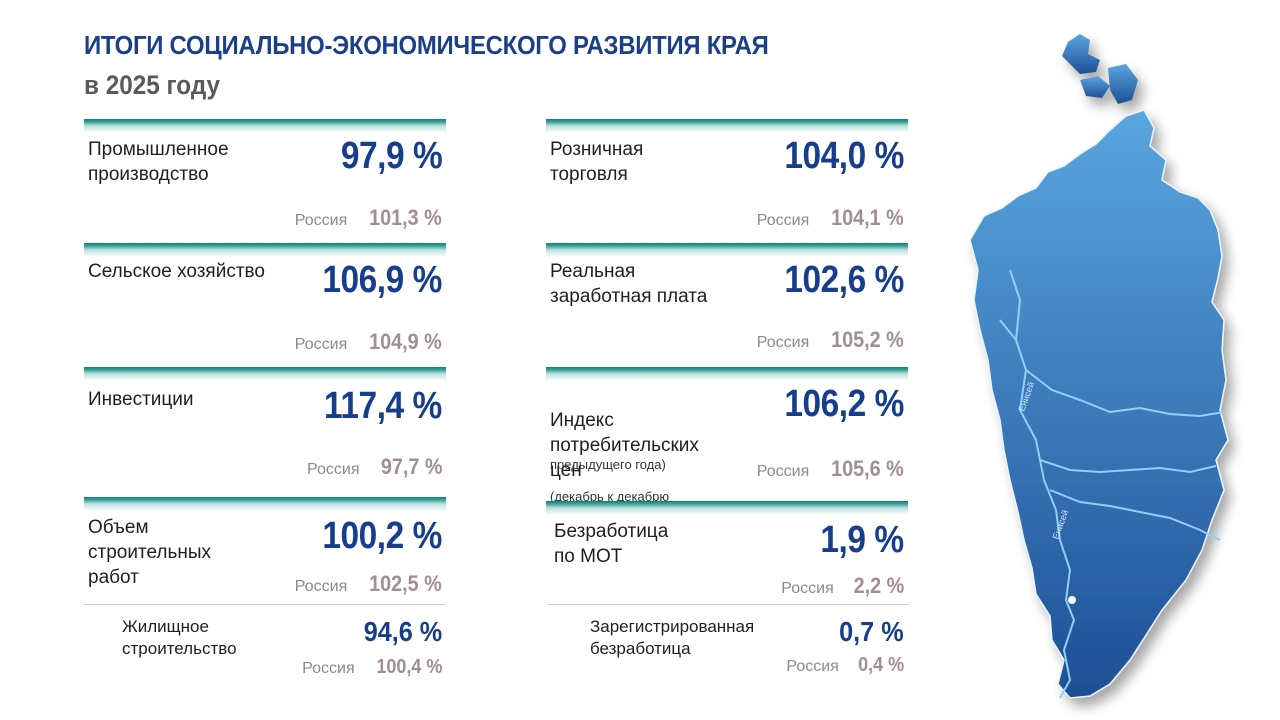 Image resolution: width=1280 pixels, height=720 pixels. I want to click on indicator-value: 102,6 %, so click(844, 280).